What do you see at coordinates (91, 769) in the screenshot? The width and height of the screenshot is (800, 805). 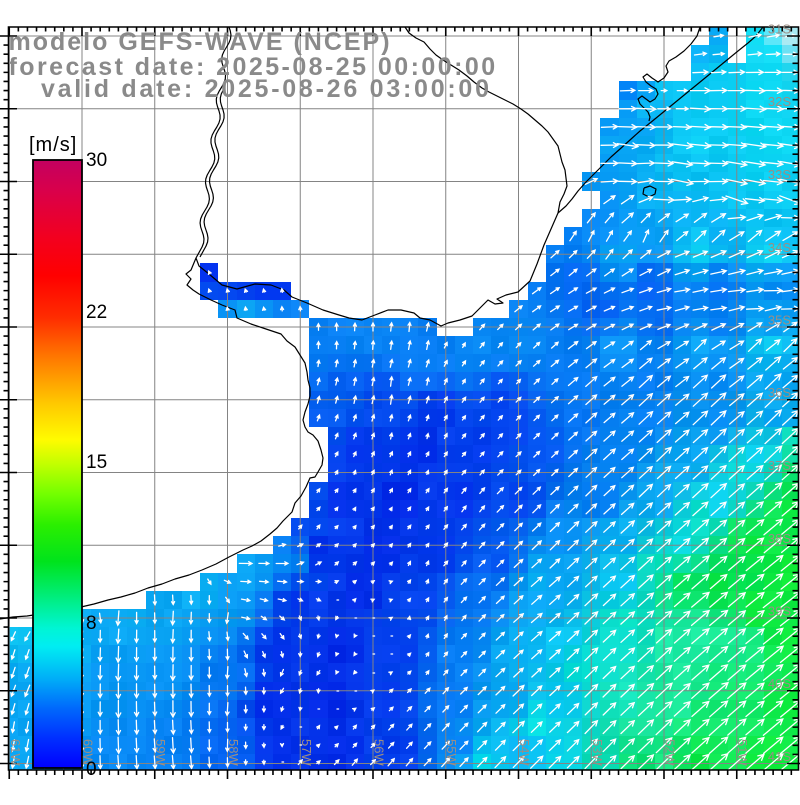 I see `svg-text: 0` at bounding box center [91, 769].